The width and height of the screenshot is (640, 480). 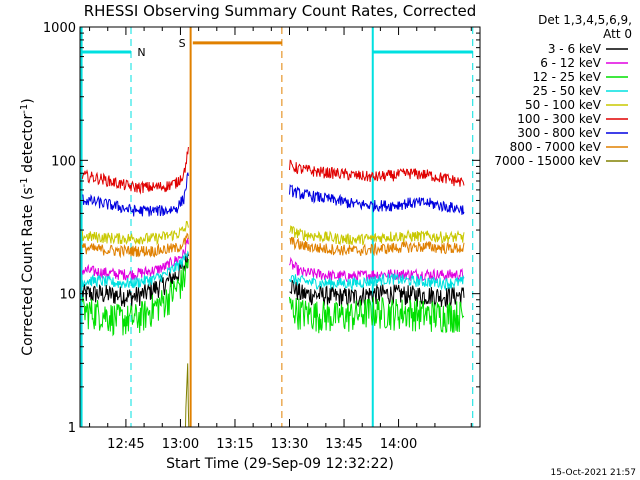 What do you see at coordinates (377, 235) in the screenshot?
I see `series-line-4-post` at bounding box center [377, 235].